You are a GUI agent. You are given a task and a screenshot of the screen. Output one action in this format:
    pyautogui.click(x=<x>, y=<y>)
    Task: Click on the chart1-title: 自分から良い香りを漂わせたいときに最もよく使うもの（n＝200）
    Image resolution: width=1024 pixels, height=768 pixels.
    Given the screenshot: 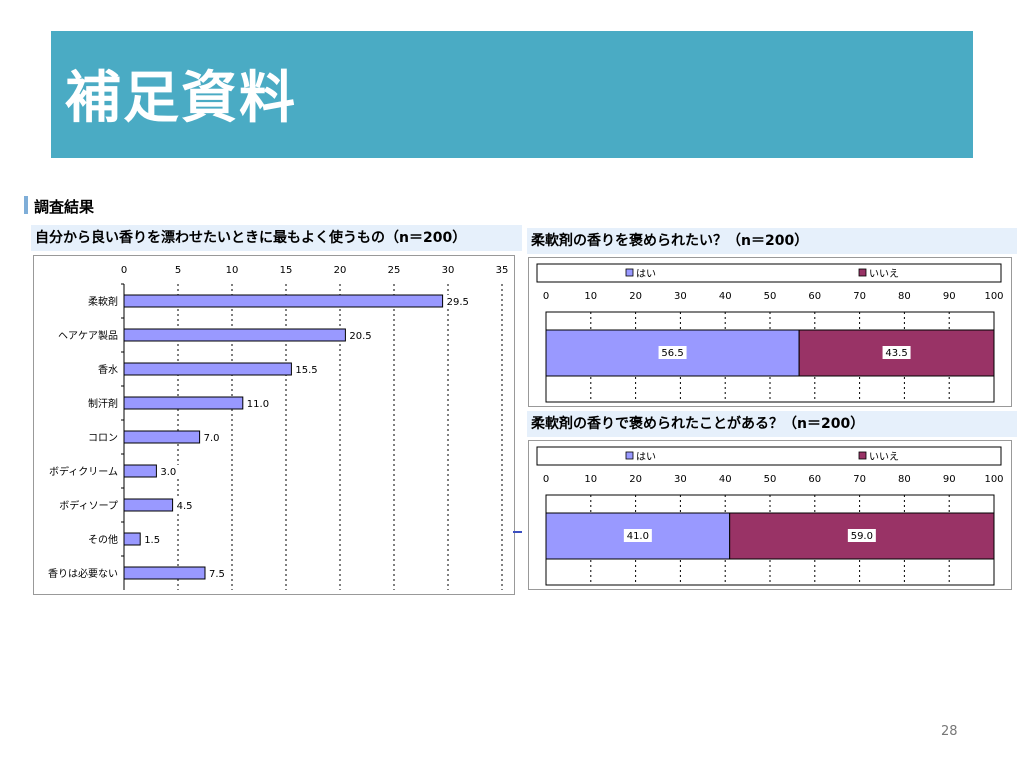 What is the action you would take?
    pyautogui.click(x=276, y=238)
    